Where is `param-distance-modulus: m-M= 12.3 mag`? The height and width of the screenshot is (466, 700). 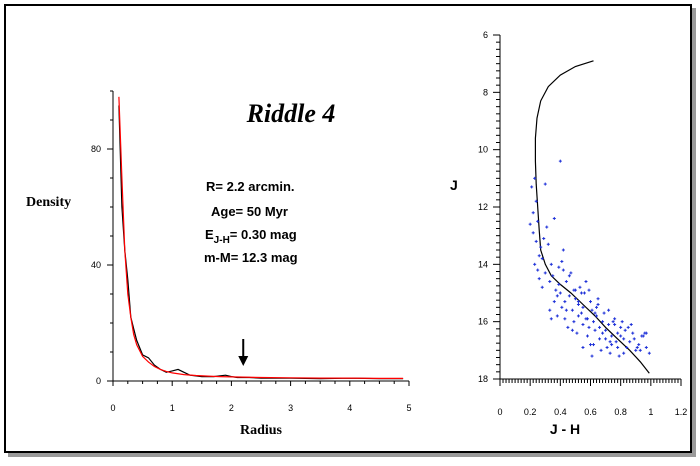 param-distance-modulus: m-M= 12.3 mag is located at coordinates (251, 257).